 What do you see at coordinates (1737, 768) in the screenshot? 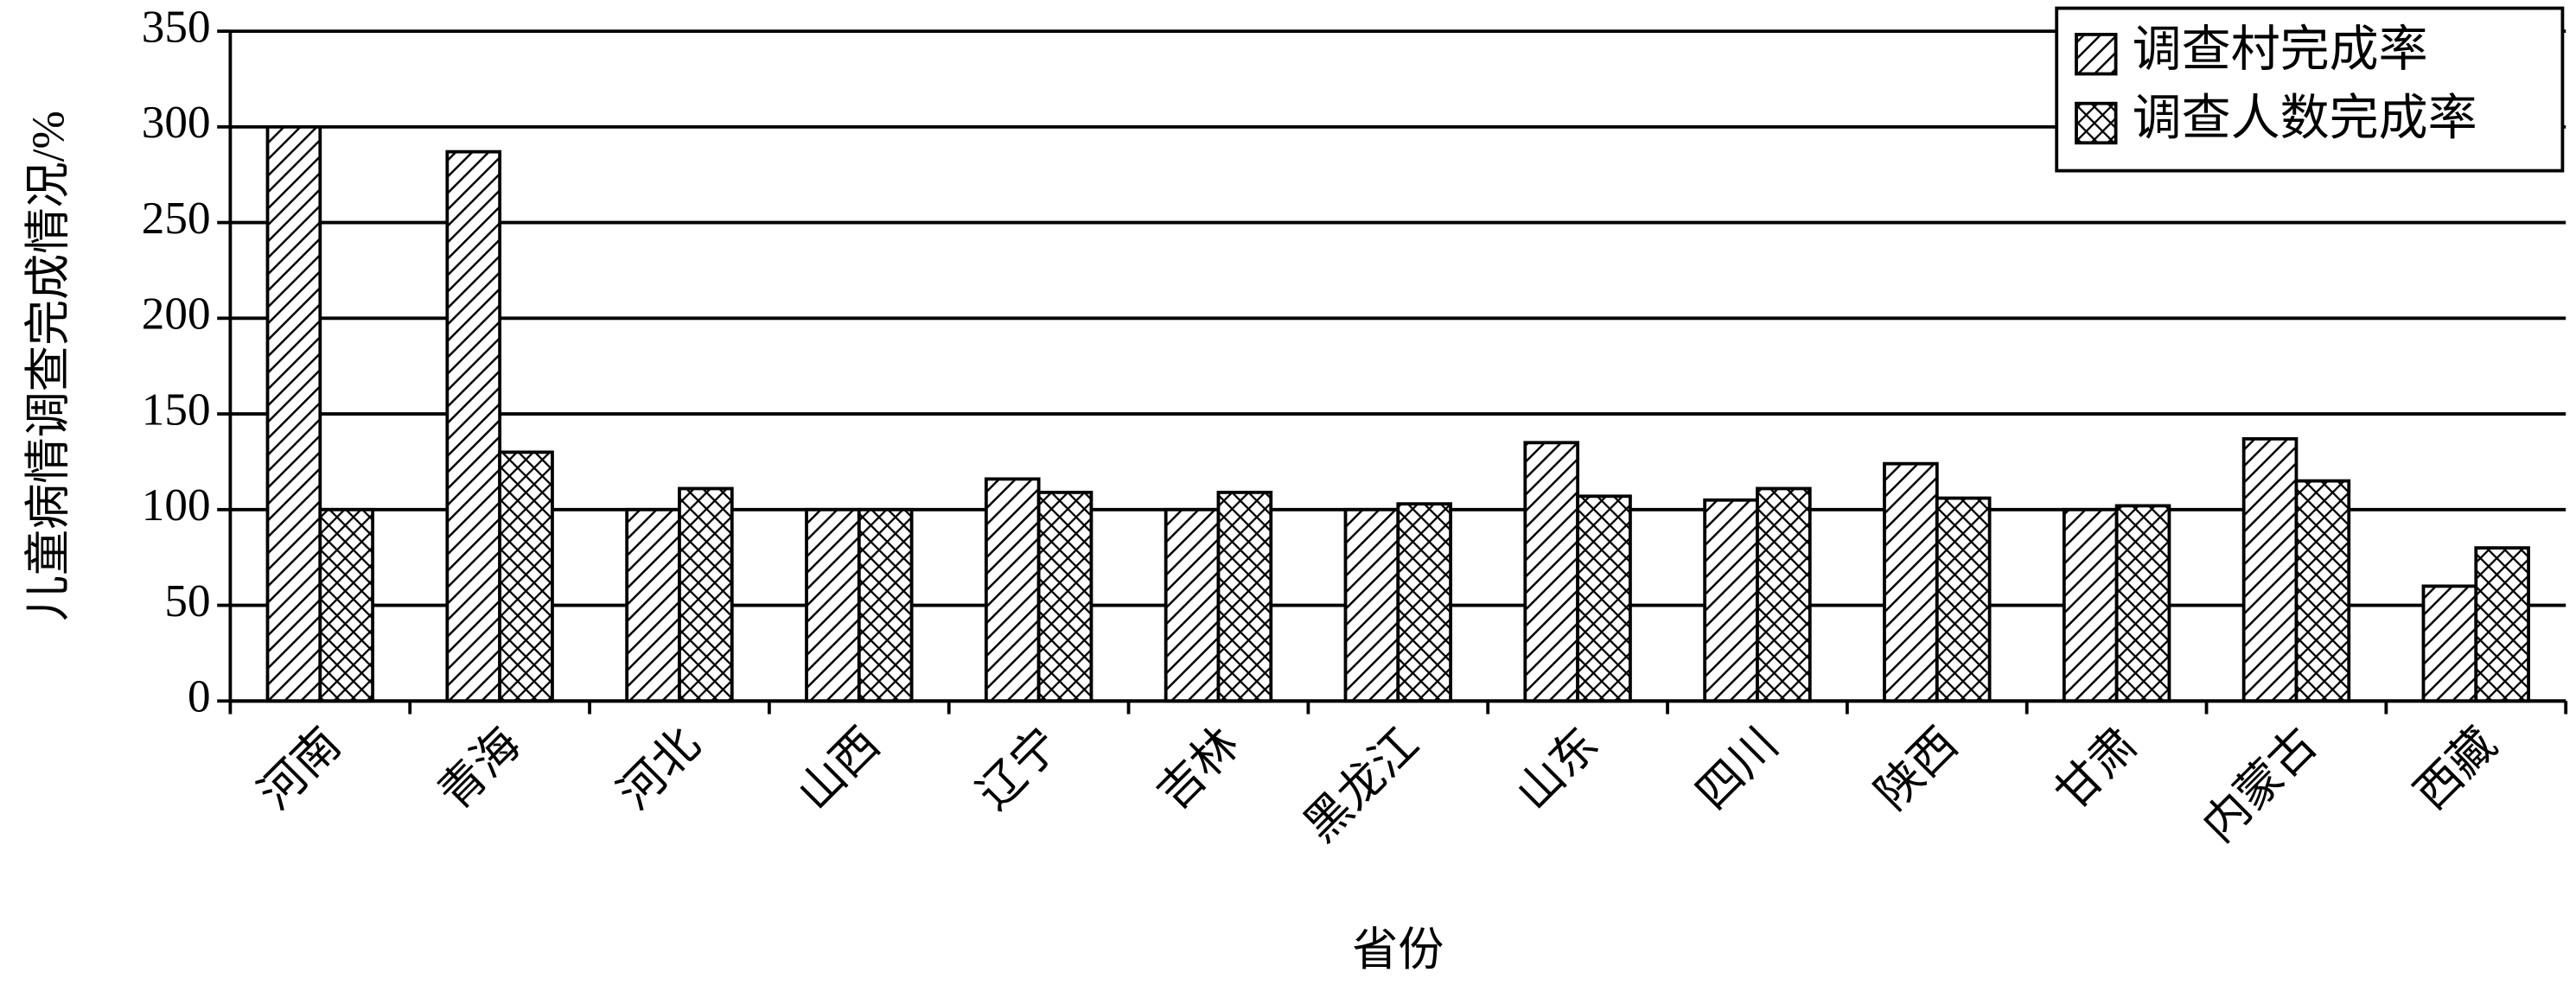
I see `x-tick-label: 四川` at bounding box center [1737, 768].